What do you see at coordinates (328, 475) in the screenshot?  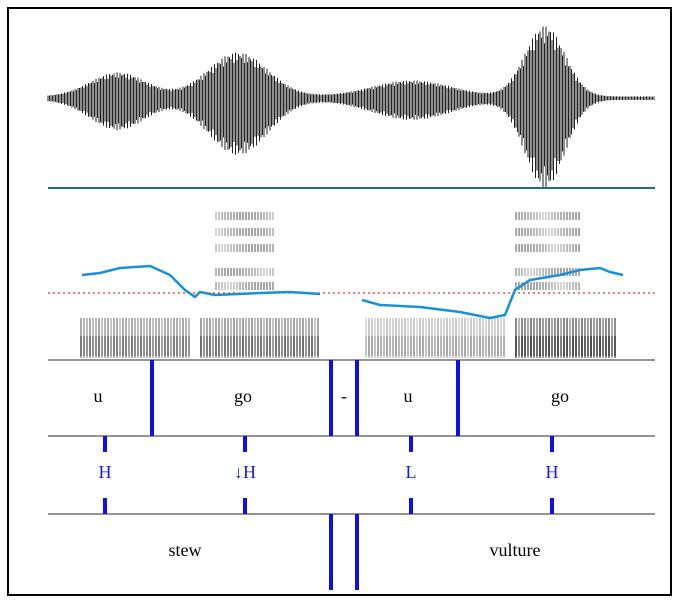 I see `tone-points` at bounding box center [328, 475].